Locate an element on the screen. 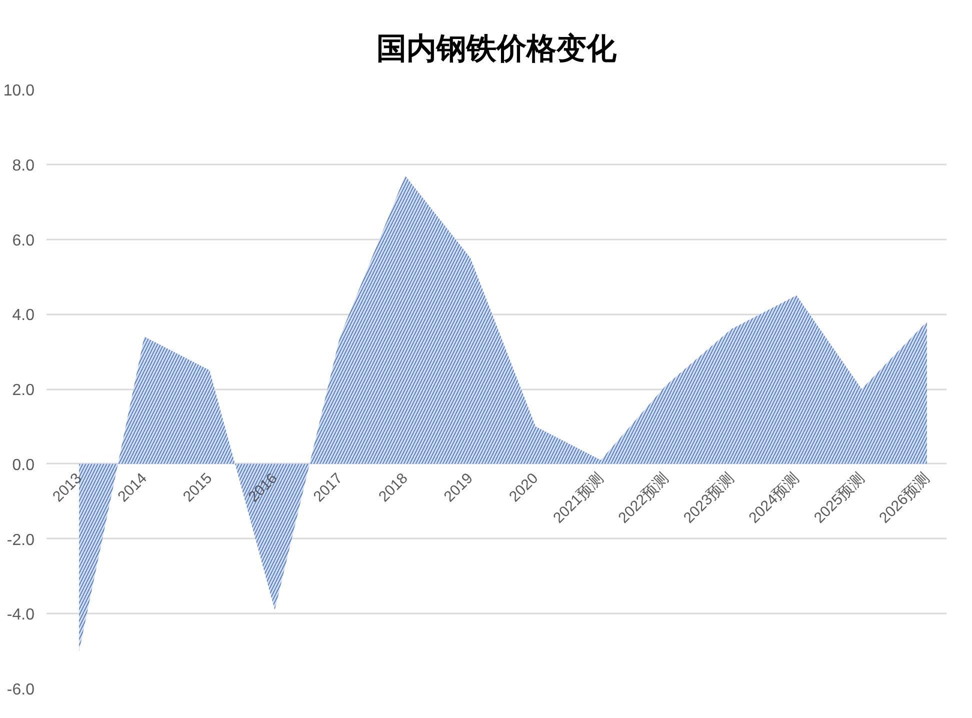 The height and width of the screenshot is (718, 972). y-tick-label: -2.0 is located at coordinates (20, 540).